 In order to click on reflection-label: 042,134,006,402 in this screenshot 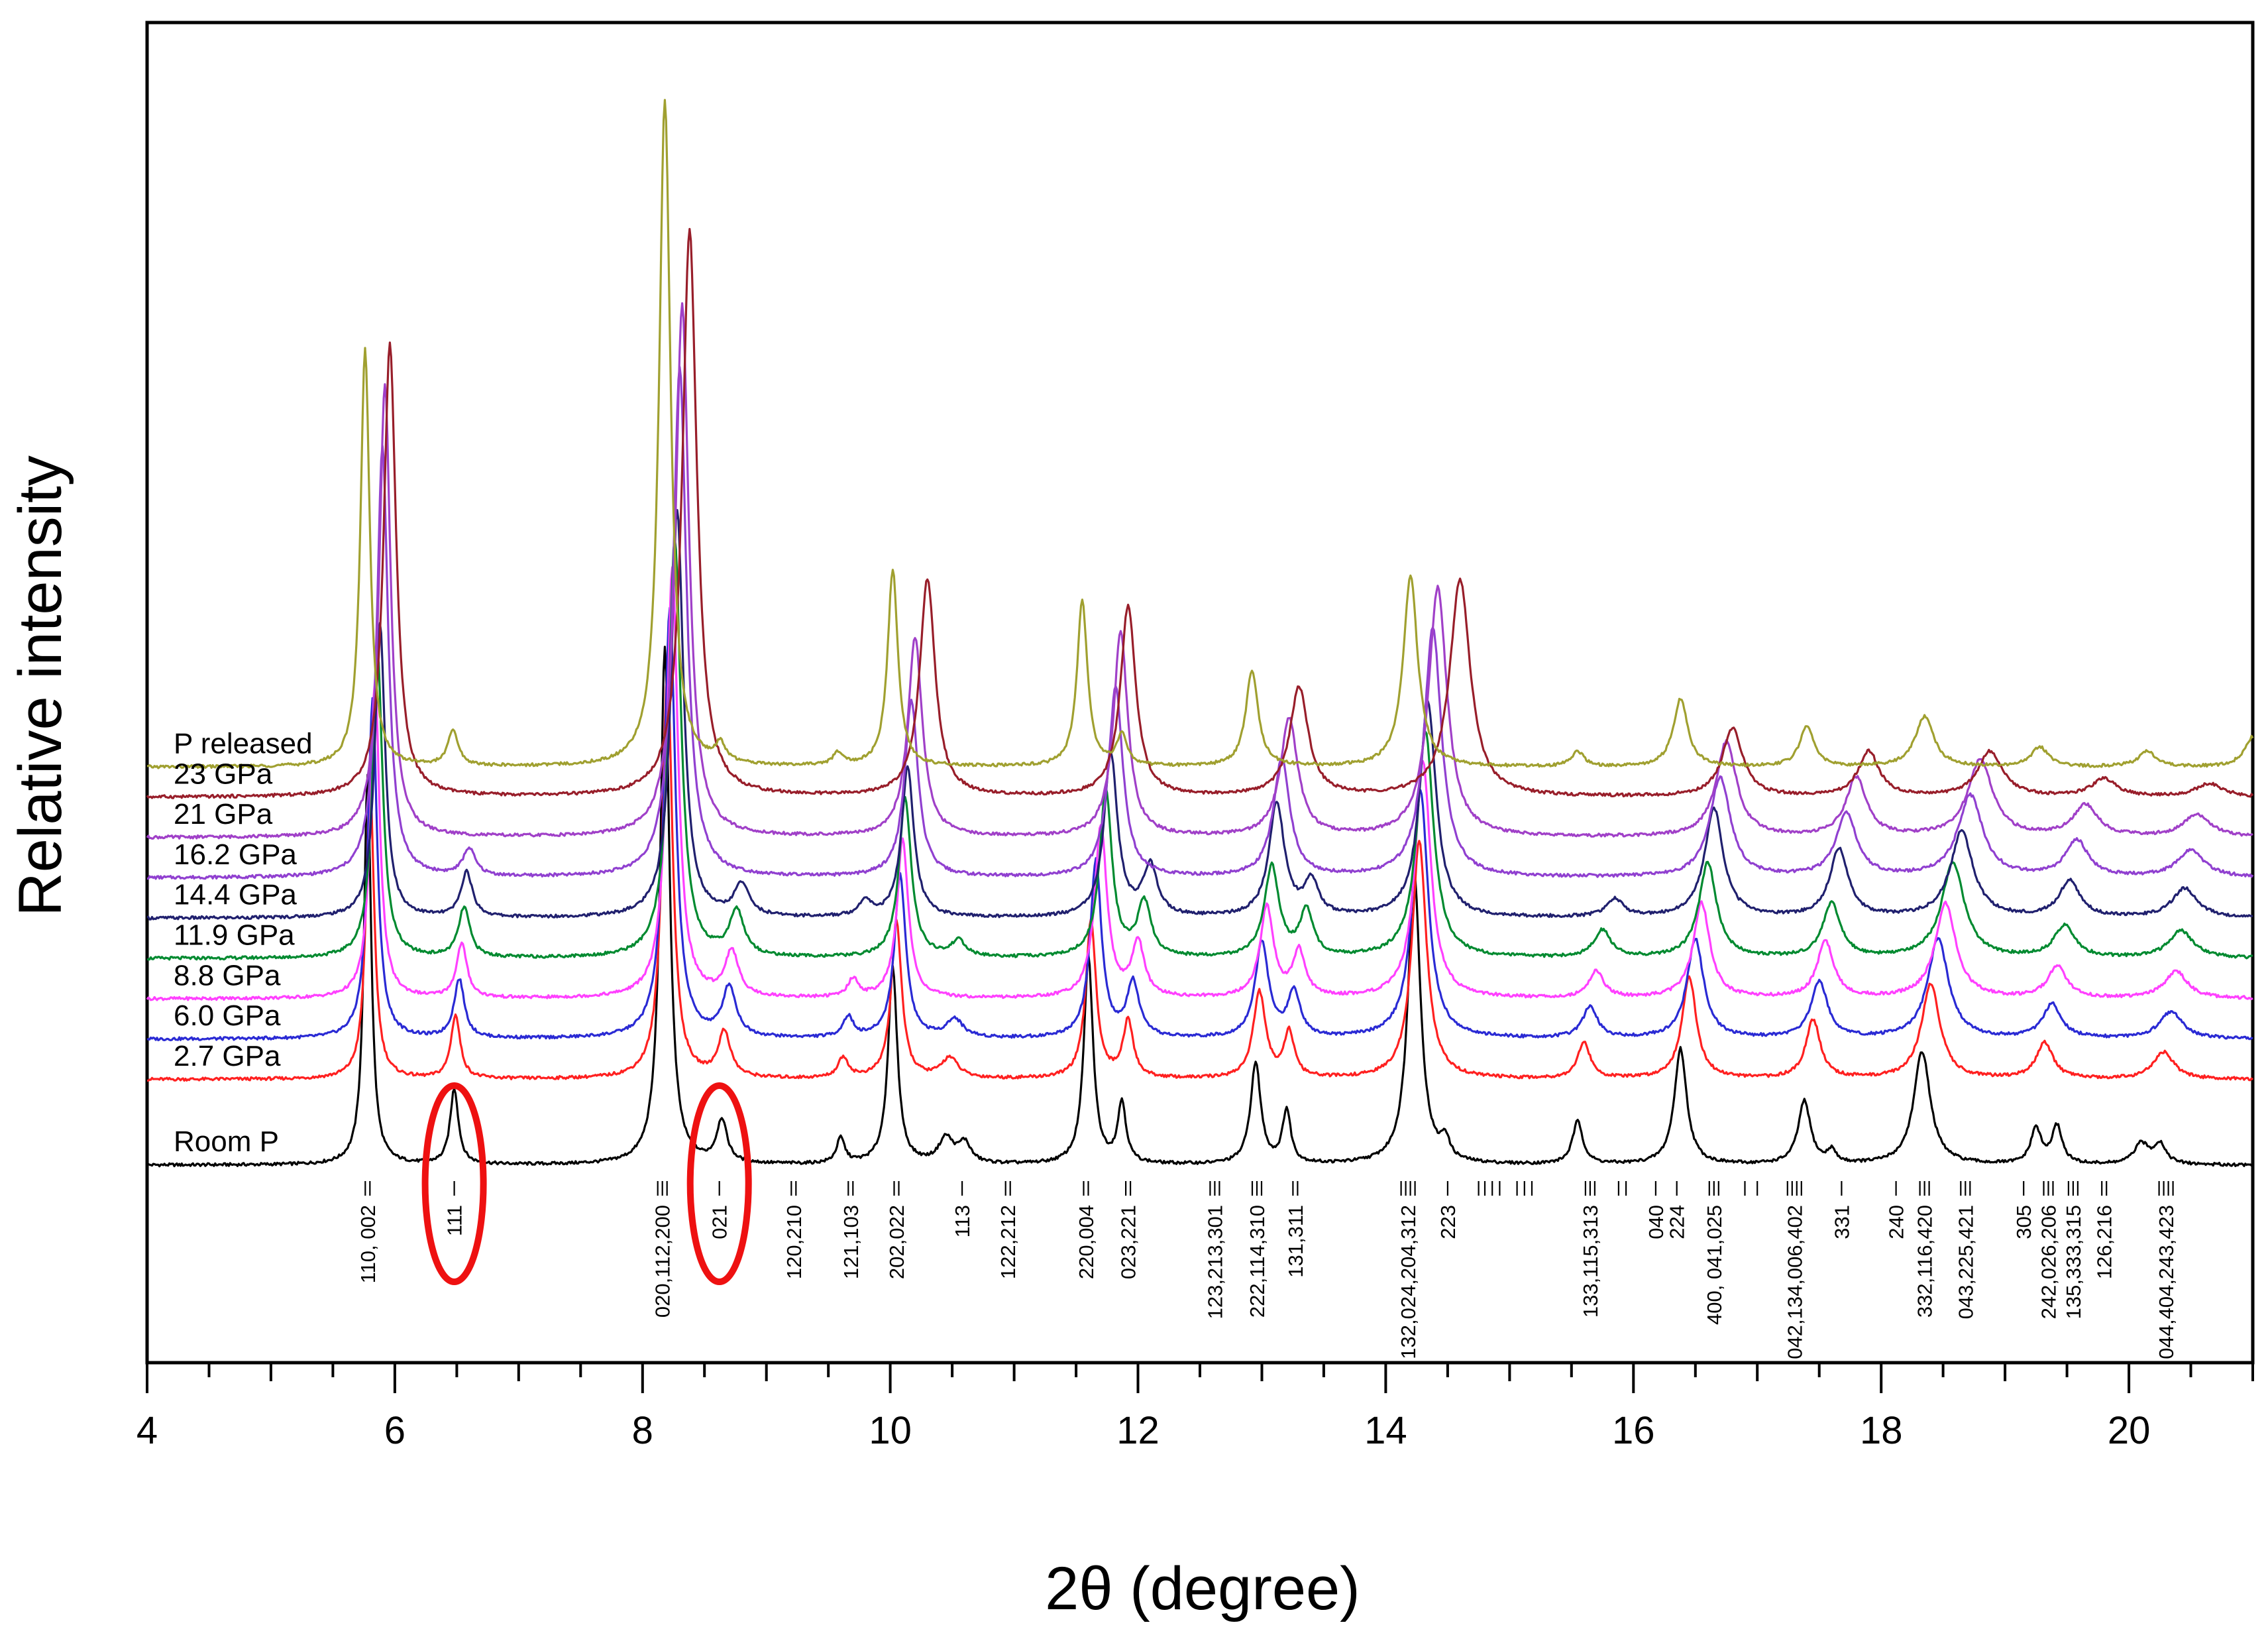, I will do `click(1794, 1282)`.